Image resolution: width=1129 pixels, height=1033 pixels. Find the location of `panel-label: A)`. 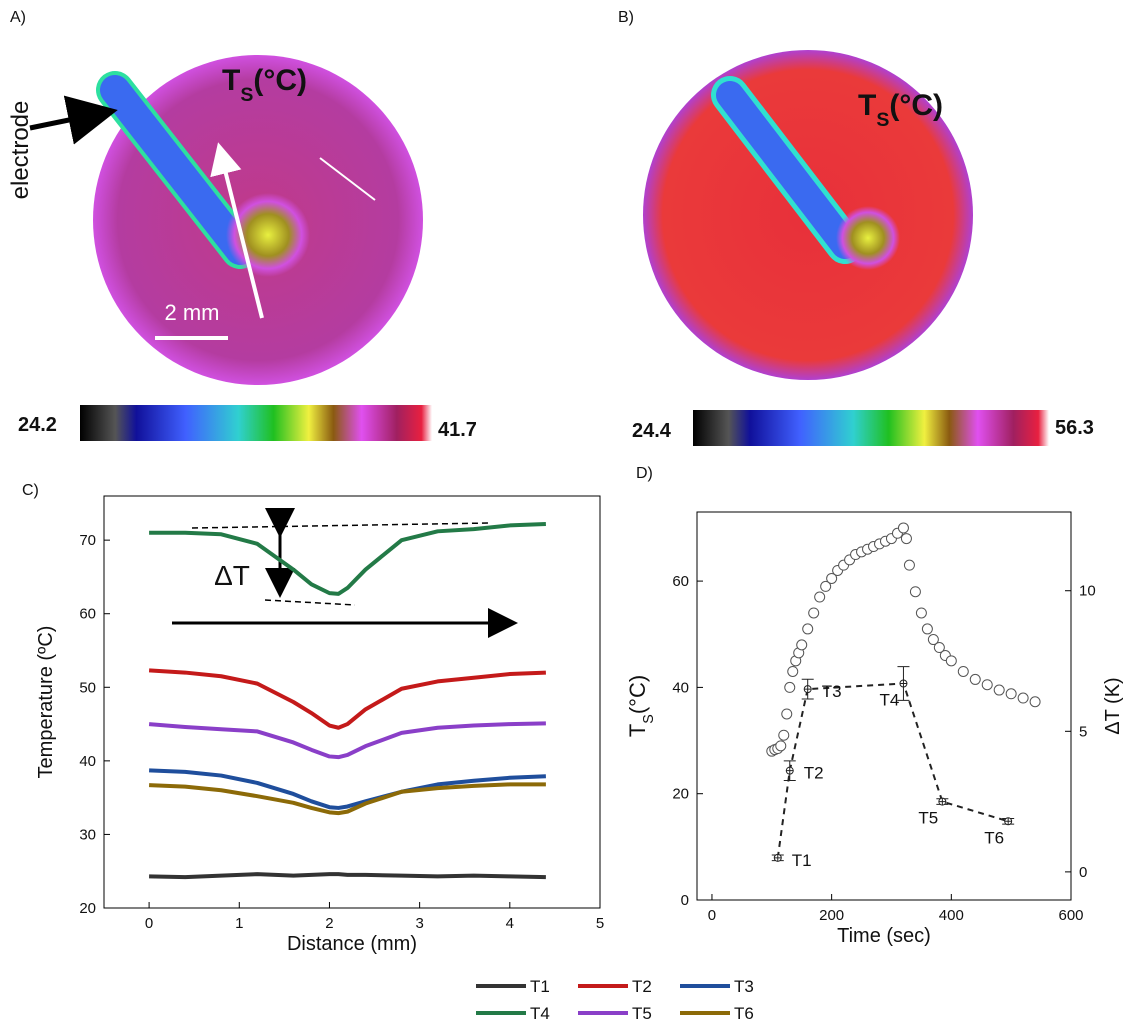

panel-label: A) is located at coordinates (18, 17).